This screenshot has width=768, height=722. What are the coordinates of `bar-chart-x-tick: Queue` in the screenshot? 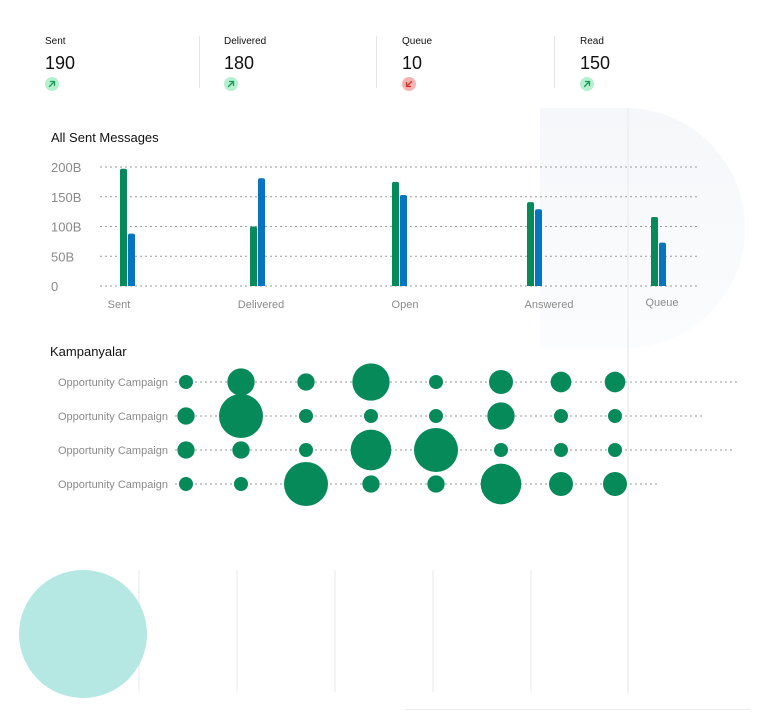 It's located at (661, 303).